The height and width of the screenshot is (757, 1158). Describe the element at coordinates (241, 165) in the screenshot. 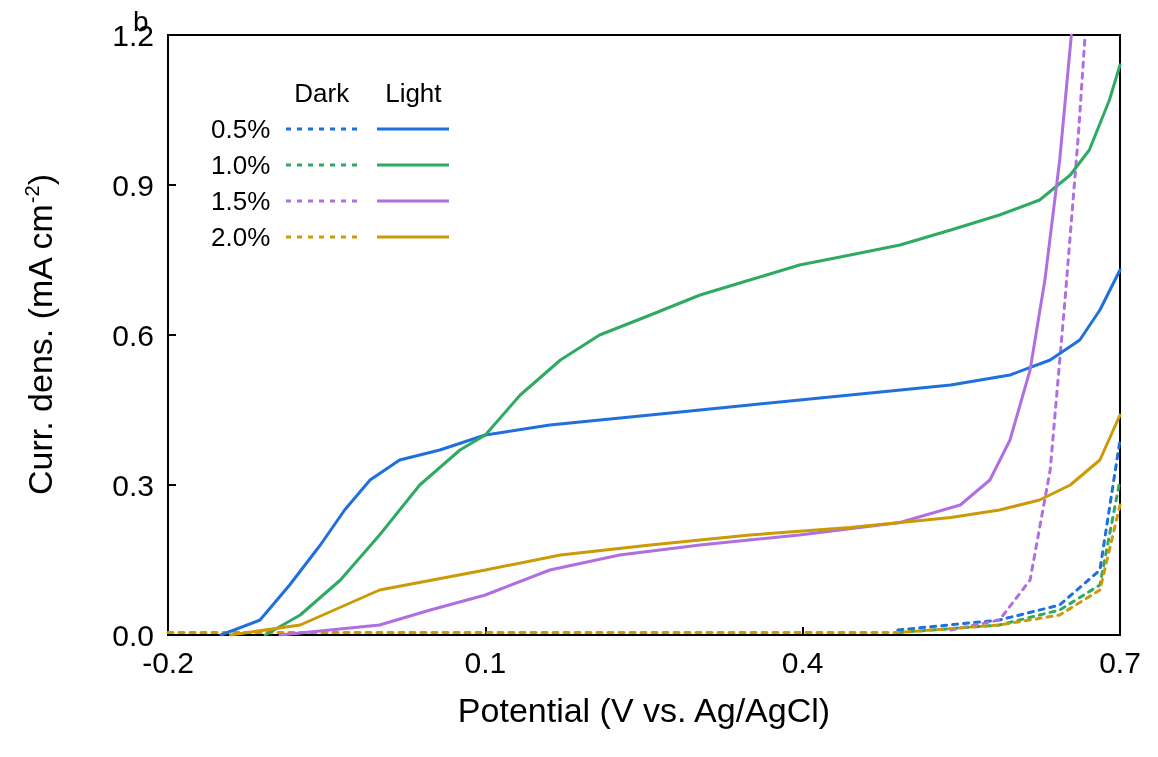

I see `legend-label: 1.0%` at that location.